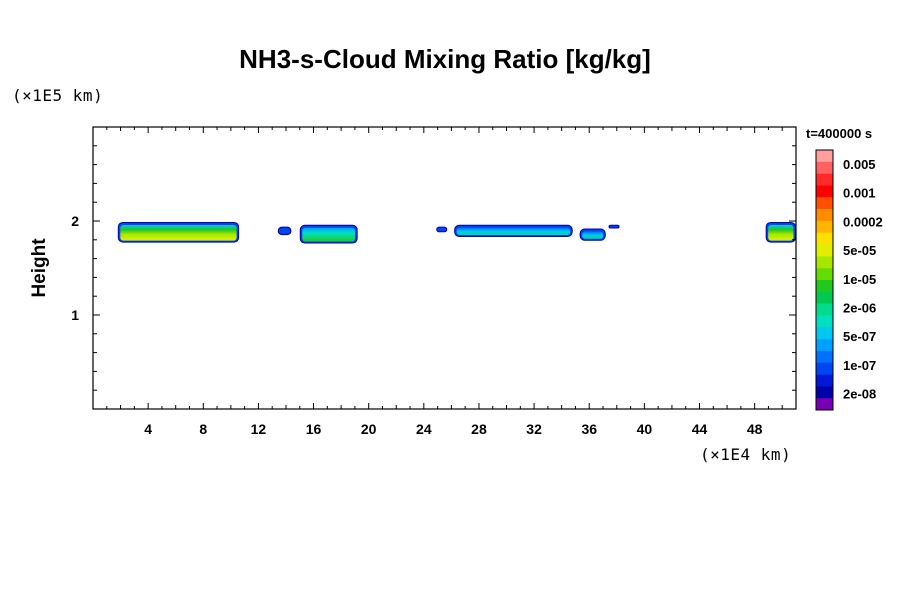  Describe the element at coordinates (203, 429) in the screenshot. I see `x-tick-label: 8` at that location.